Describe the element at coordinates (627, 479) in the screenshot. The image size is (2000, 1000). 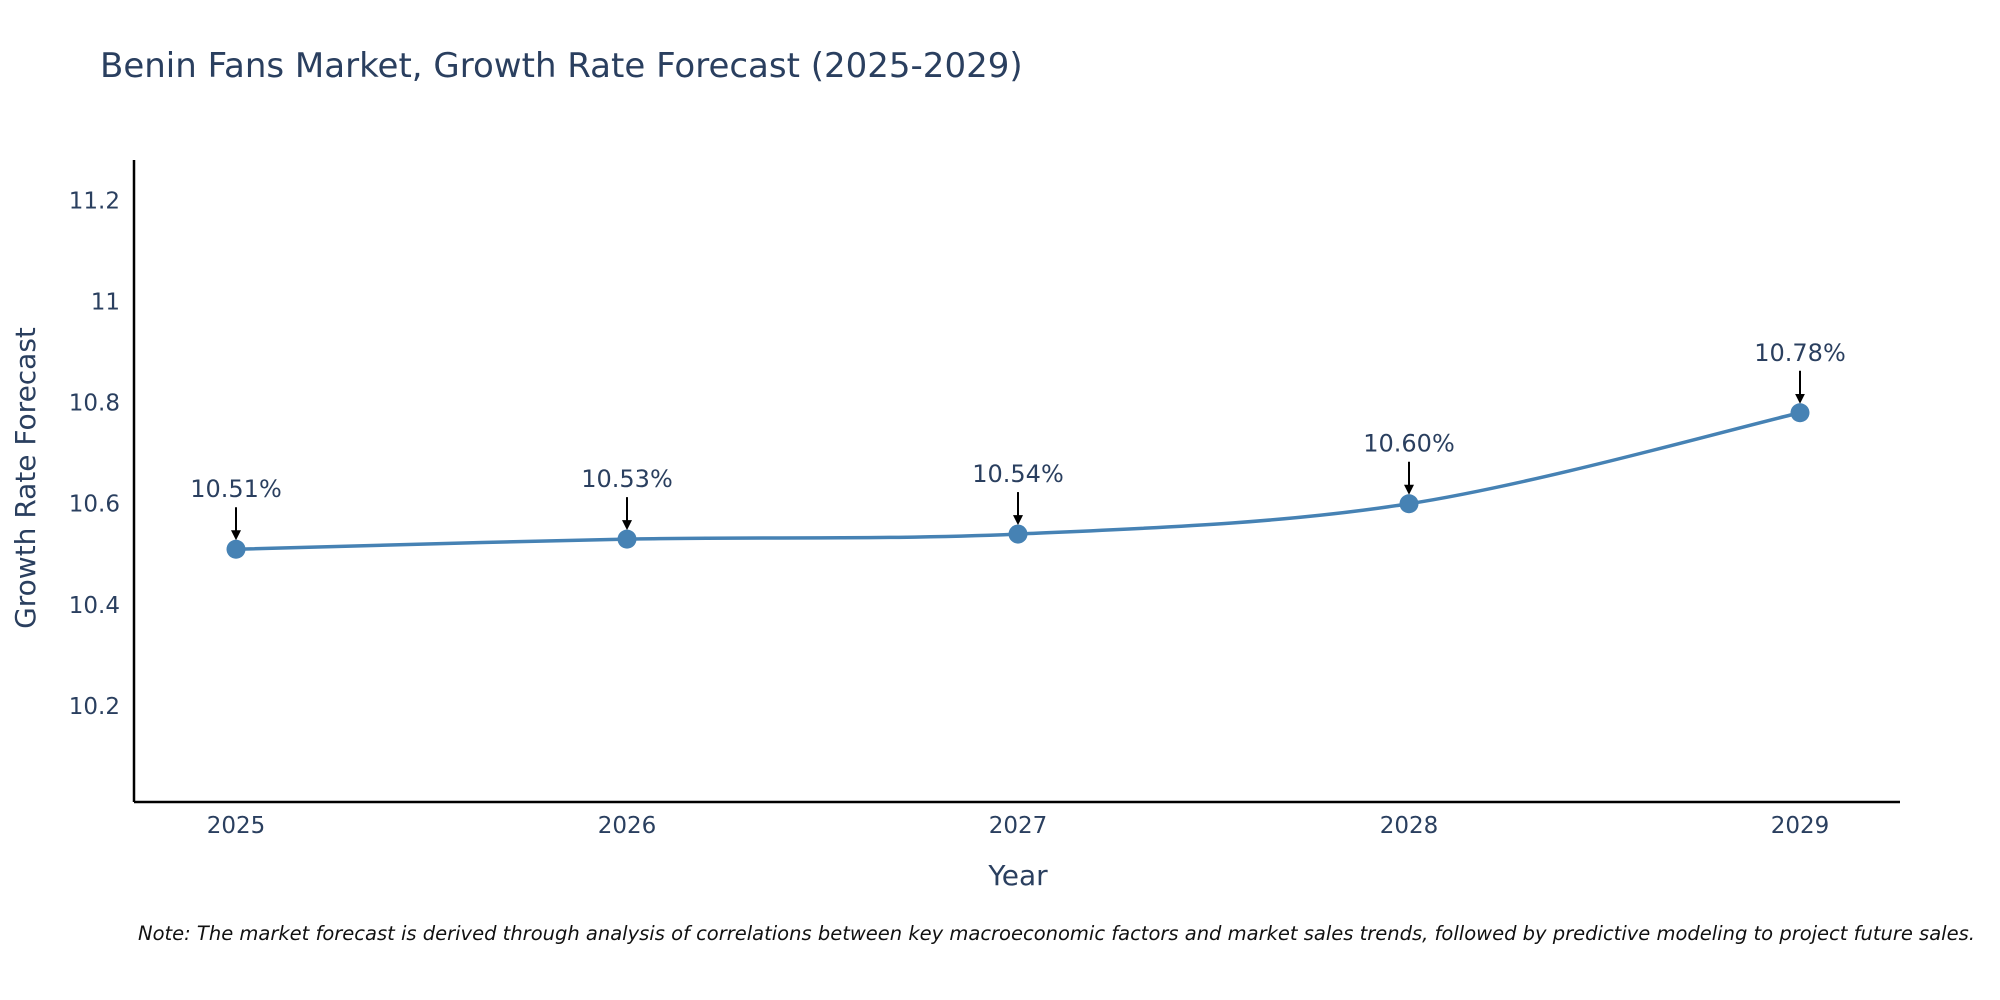
I see `data-label: 10.53%` at that location.